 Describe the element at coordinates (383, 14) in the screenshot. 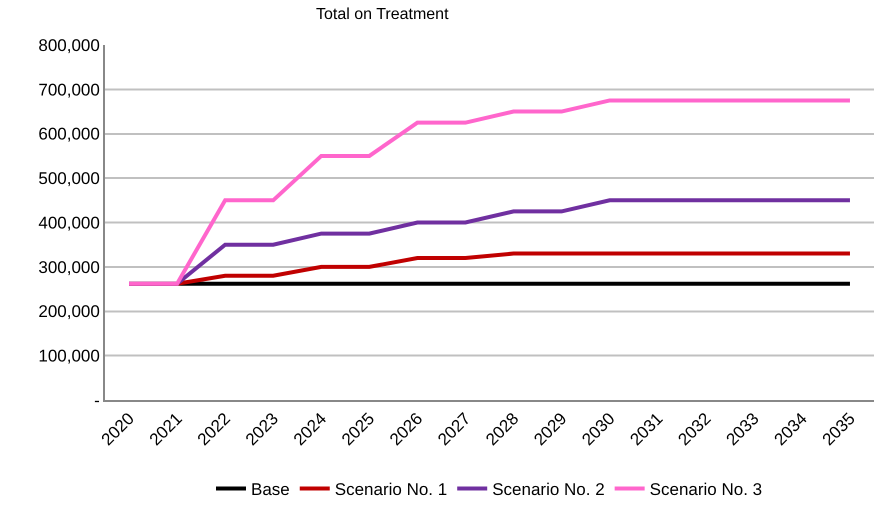

I see `chart-title: Total on Treatment` at that location.